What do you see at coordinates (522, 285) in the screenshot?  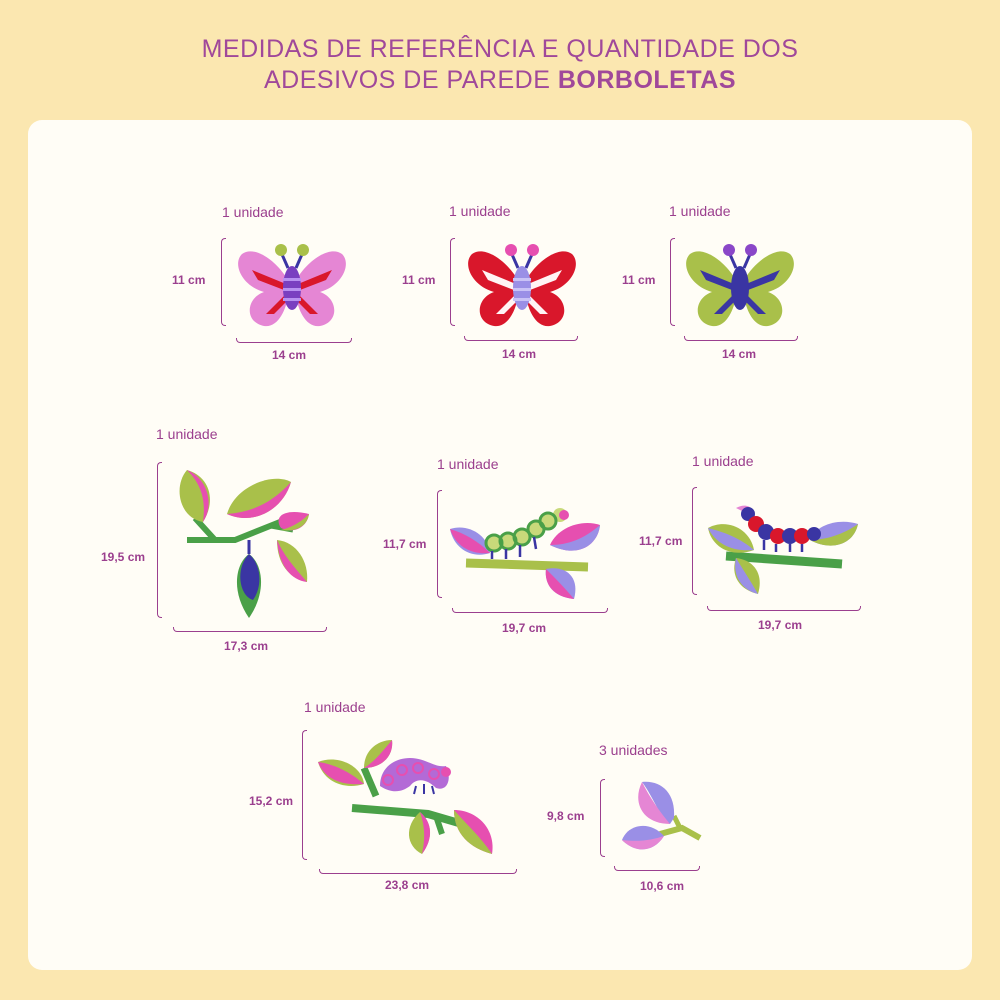 I see `butterfly-red-illustration` at bounding box center [522, 285].